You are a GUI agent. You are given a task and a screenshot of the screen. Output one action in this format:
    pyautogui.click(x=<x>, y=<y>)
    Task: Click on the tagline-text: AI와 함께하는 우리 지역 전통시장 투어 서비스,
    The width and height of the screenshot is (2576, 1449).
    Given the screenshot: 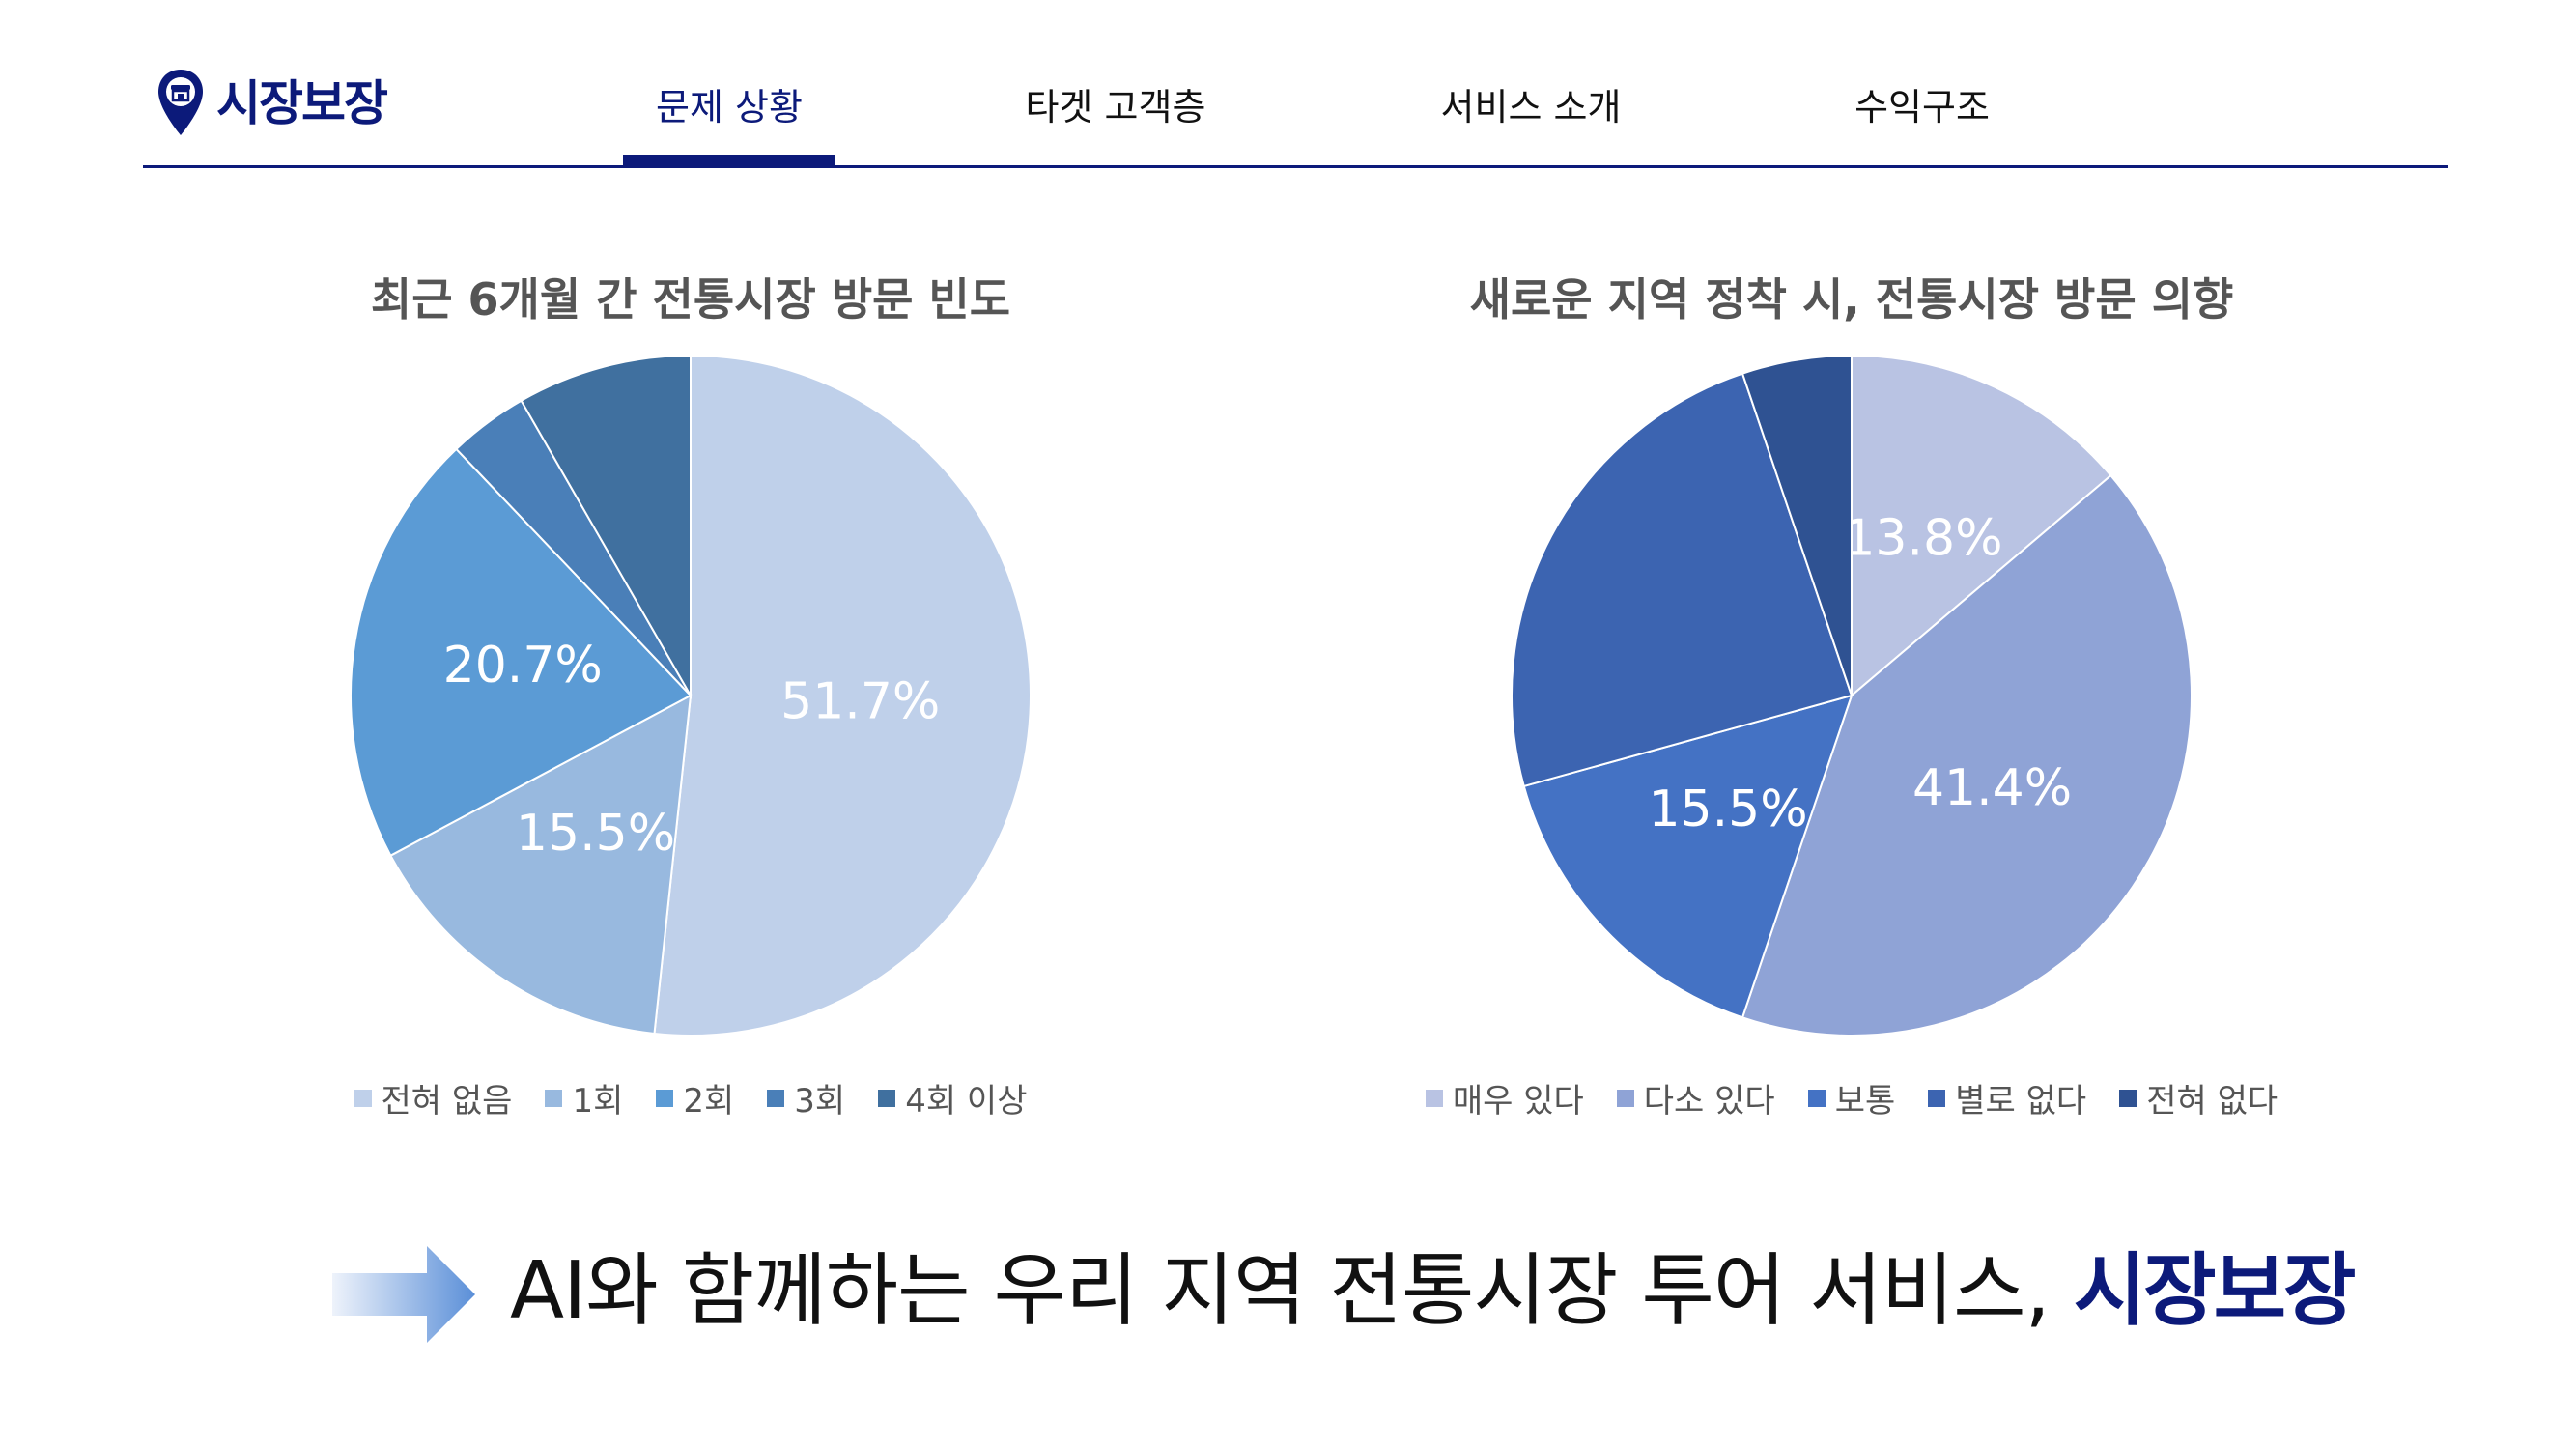 What is the action you would take?
    pyautogui.click(x=1292, y=1291)
    